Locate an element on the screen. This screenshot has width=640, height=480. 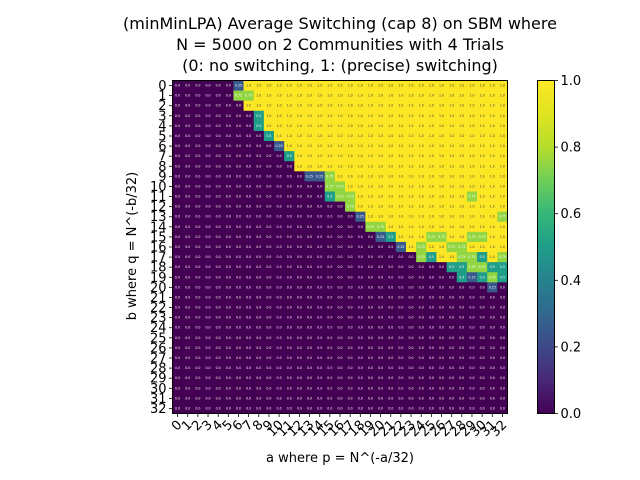
colorbar-tick-label: 1.0 is located at coordinates (571, 81).